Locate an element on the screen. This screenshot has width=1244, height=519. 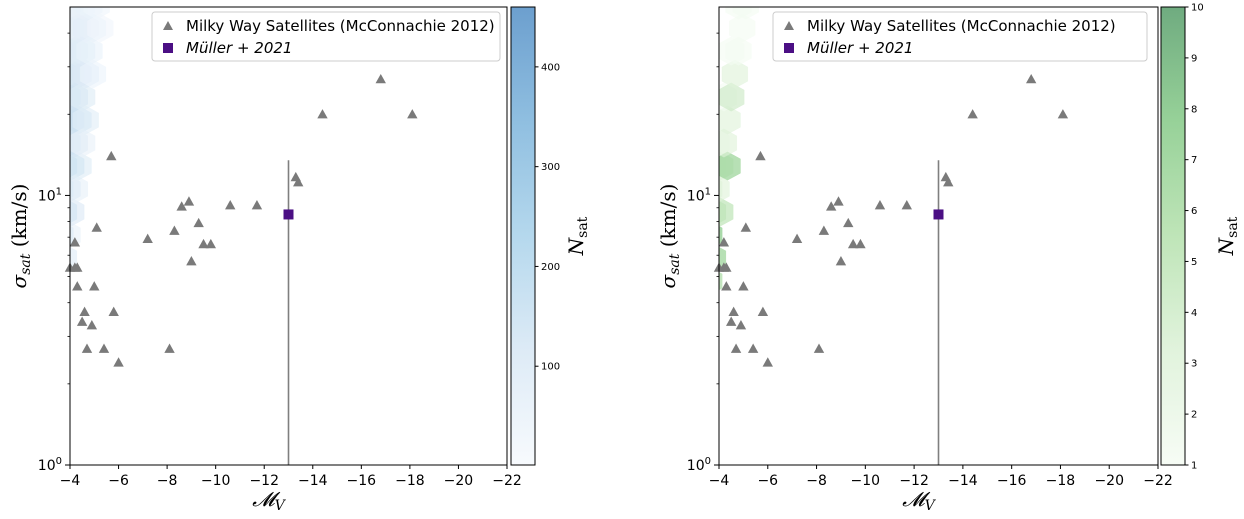
colorbar-tick-label: 100 is located at coordinates (550, 367).